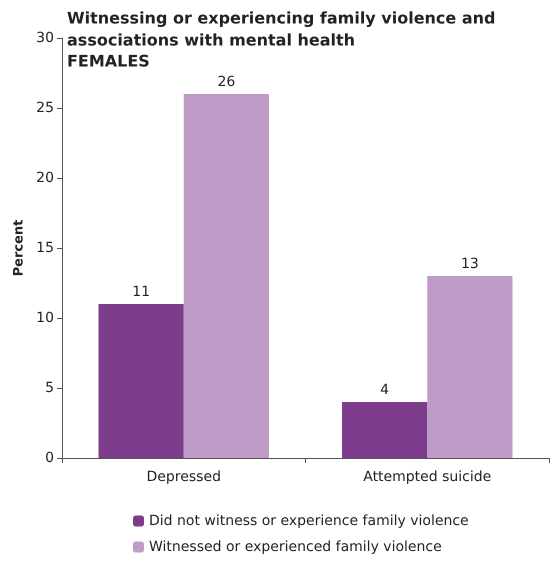  I want to click on y-tick-label: 15, so click(45, 248).